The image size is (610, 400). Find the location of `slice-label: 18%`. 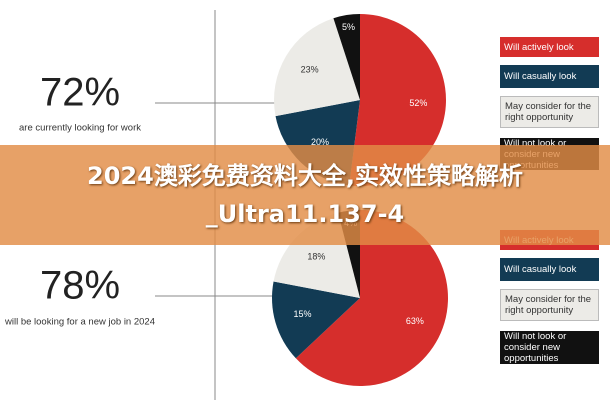

slice-label: 18% is located at coordinates (316, 256).